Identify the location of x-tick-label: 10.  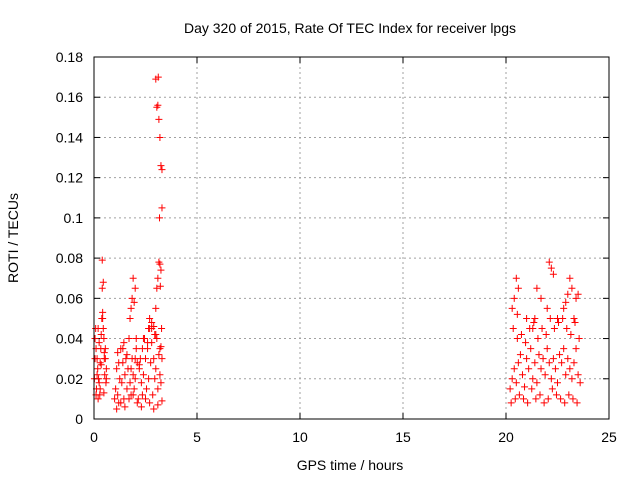
(300, 437).